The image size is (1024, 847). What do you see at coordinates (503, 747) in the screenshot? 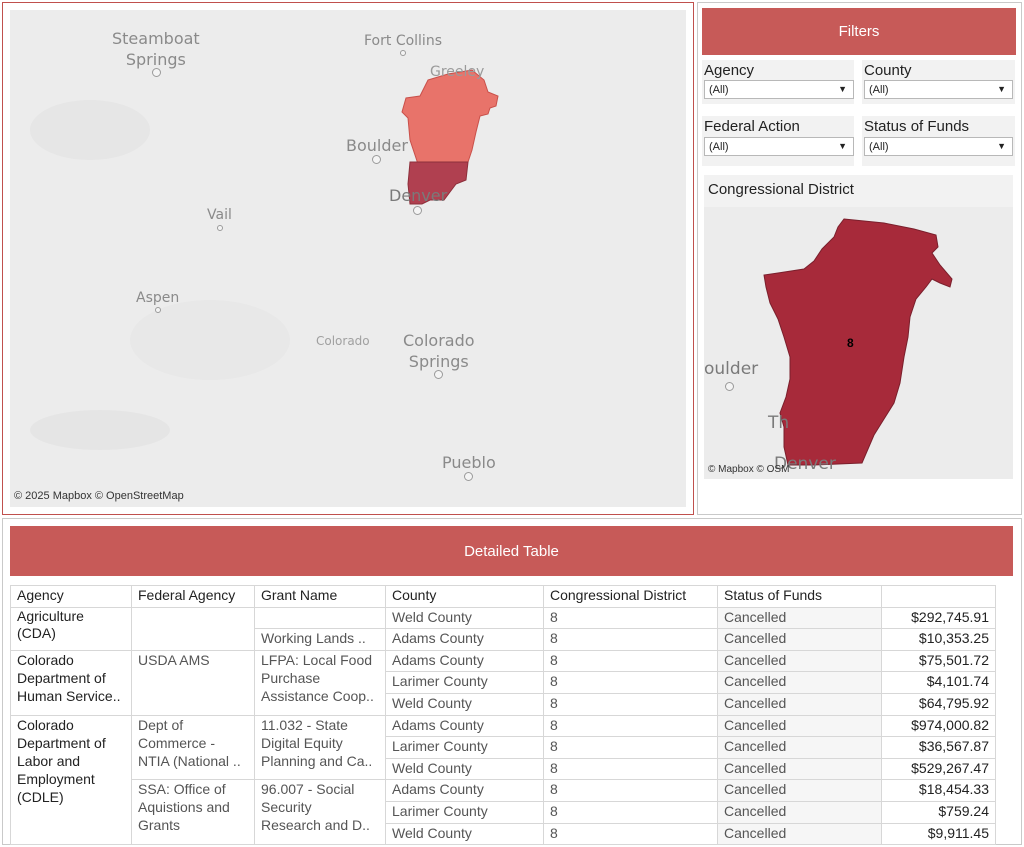
I see `table-row: Larimer County 8 Cancelled $36,567.87` at bounding box center [503, 747].